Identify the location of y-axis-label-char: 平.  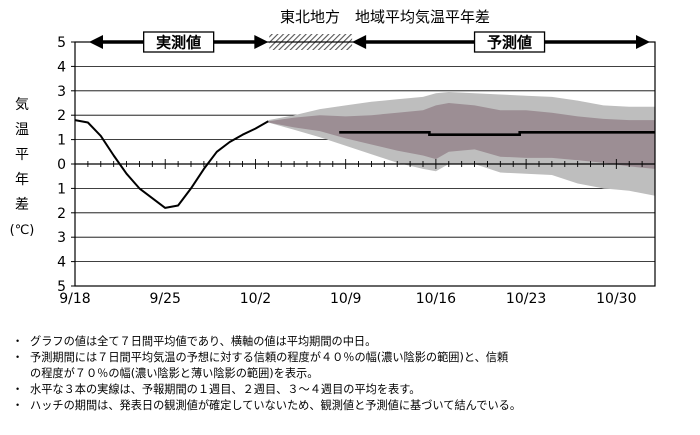
(22, 155).